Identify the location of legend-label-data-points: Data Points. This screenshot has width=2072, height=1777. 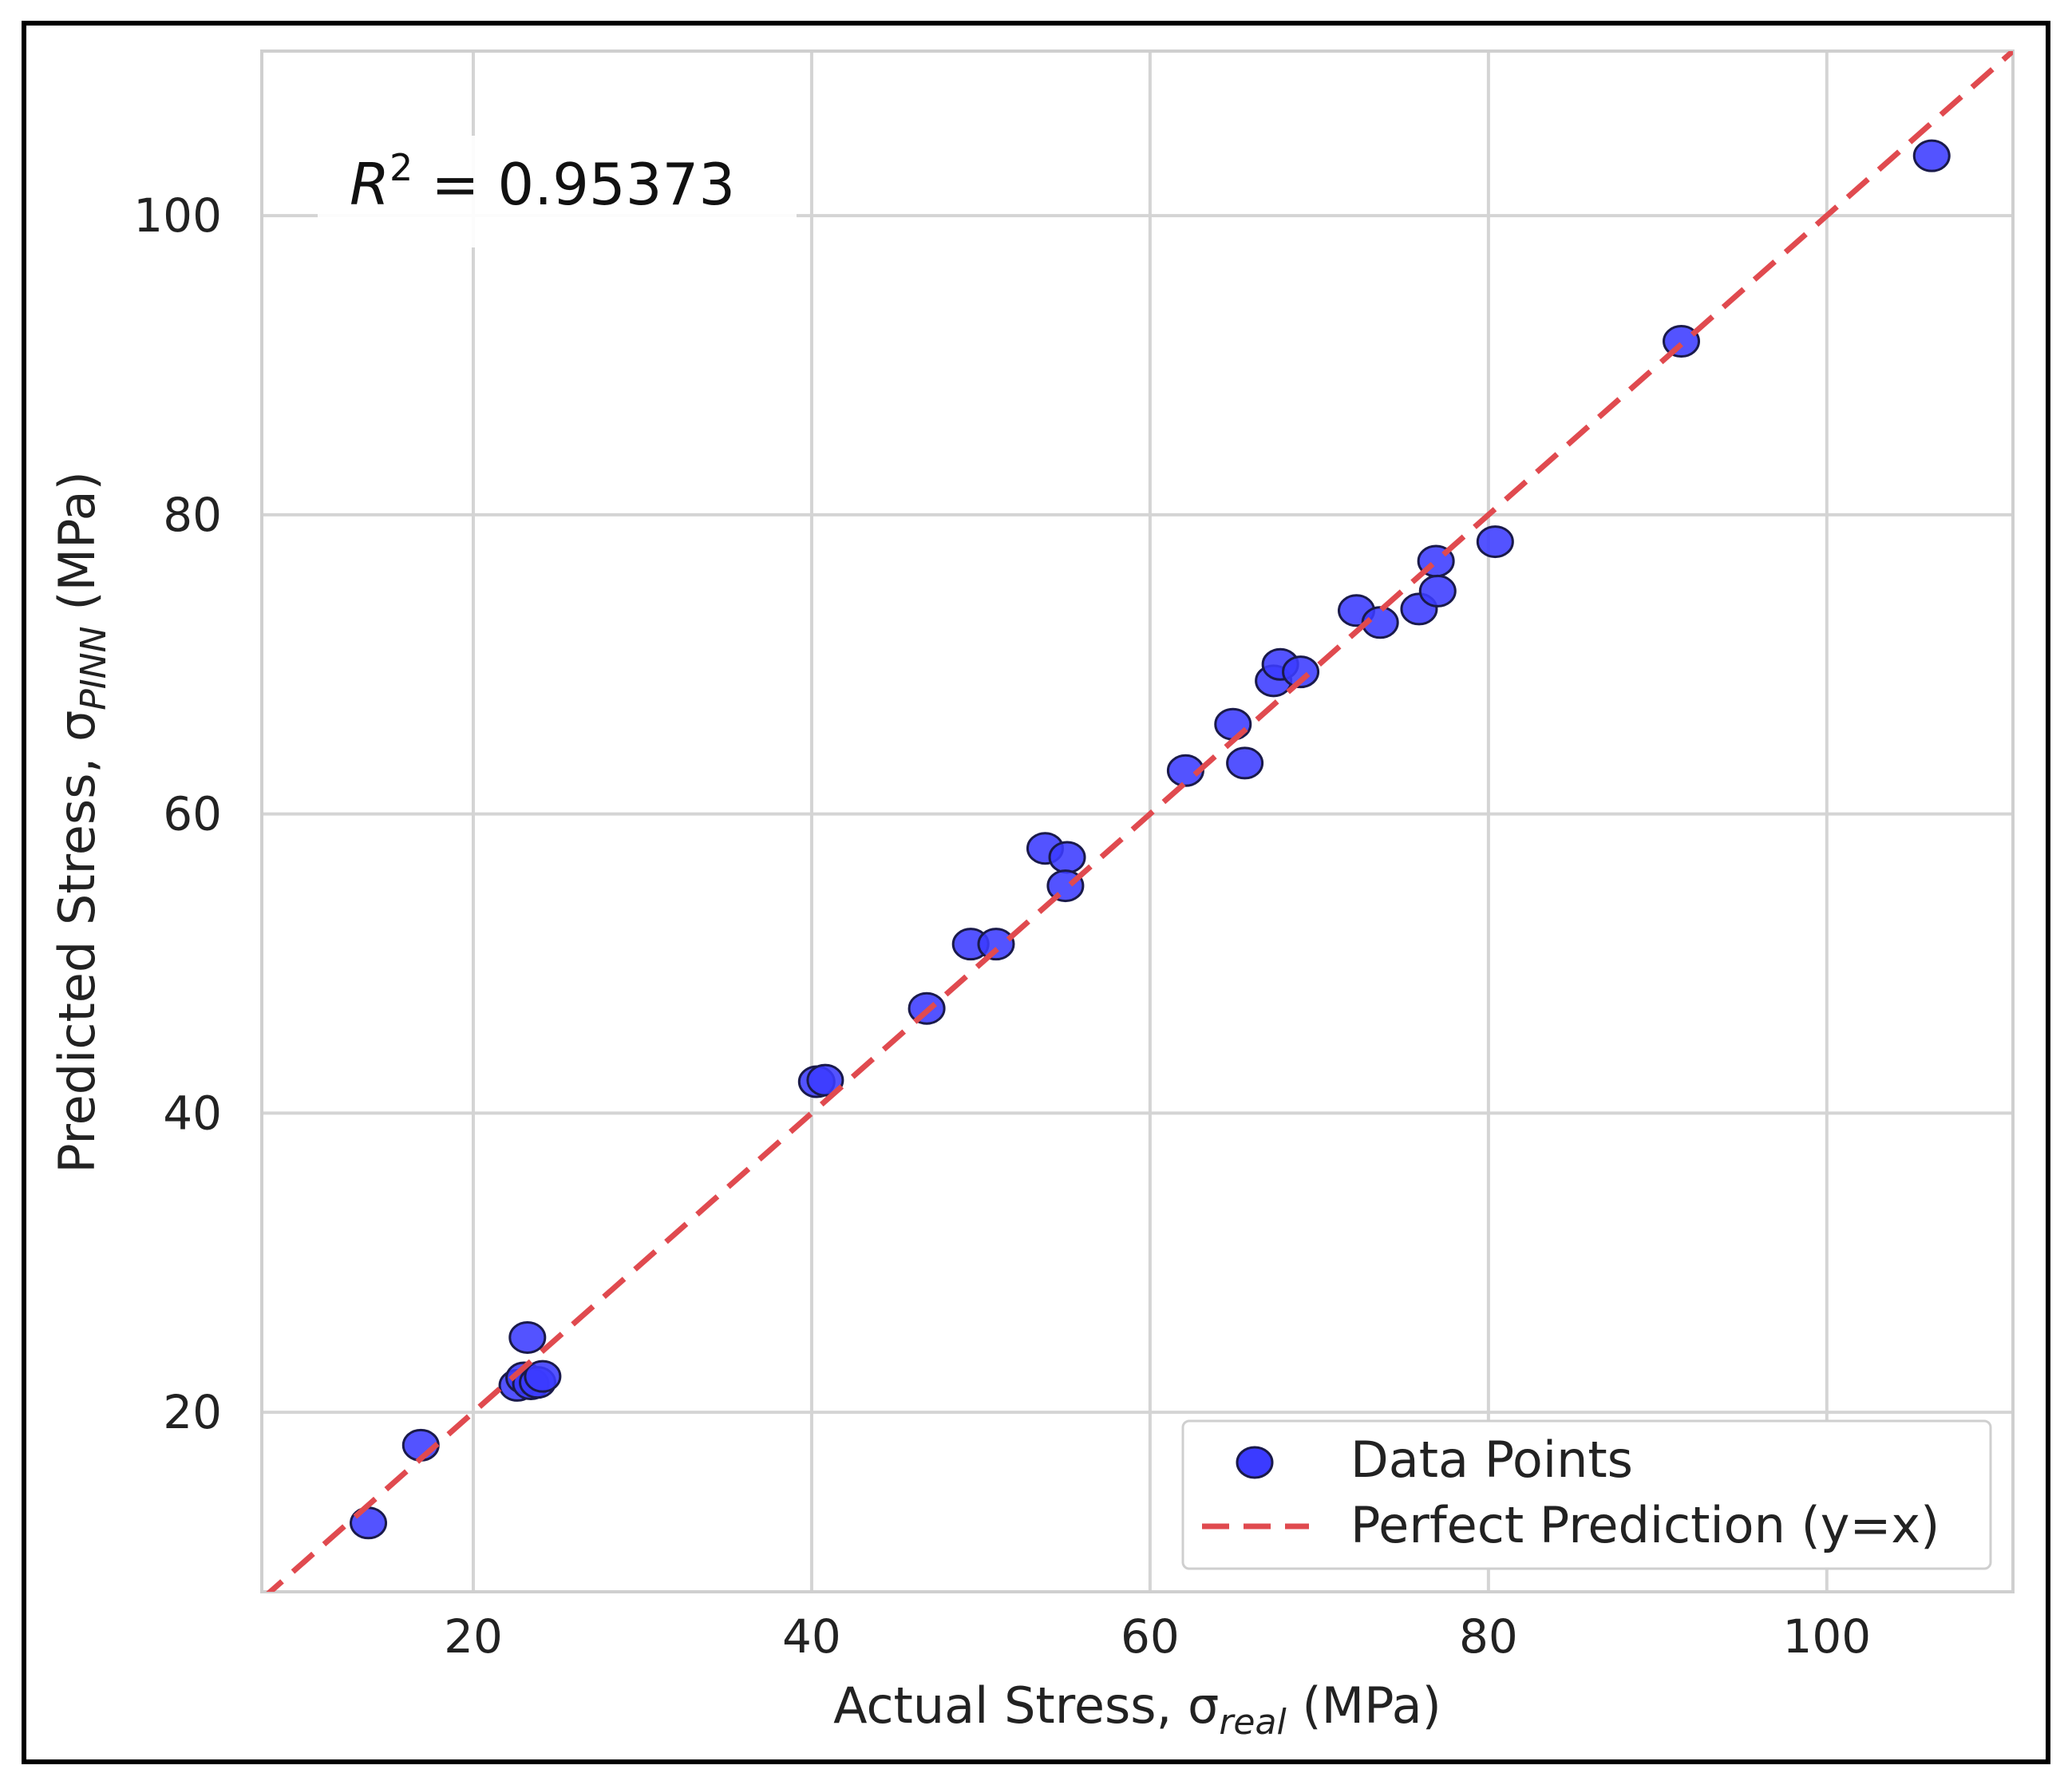
(1492, 1460).